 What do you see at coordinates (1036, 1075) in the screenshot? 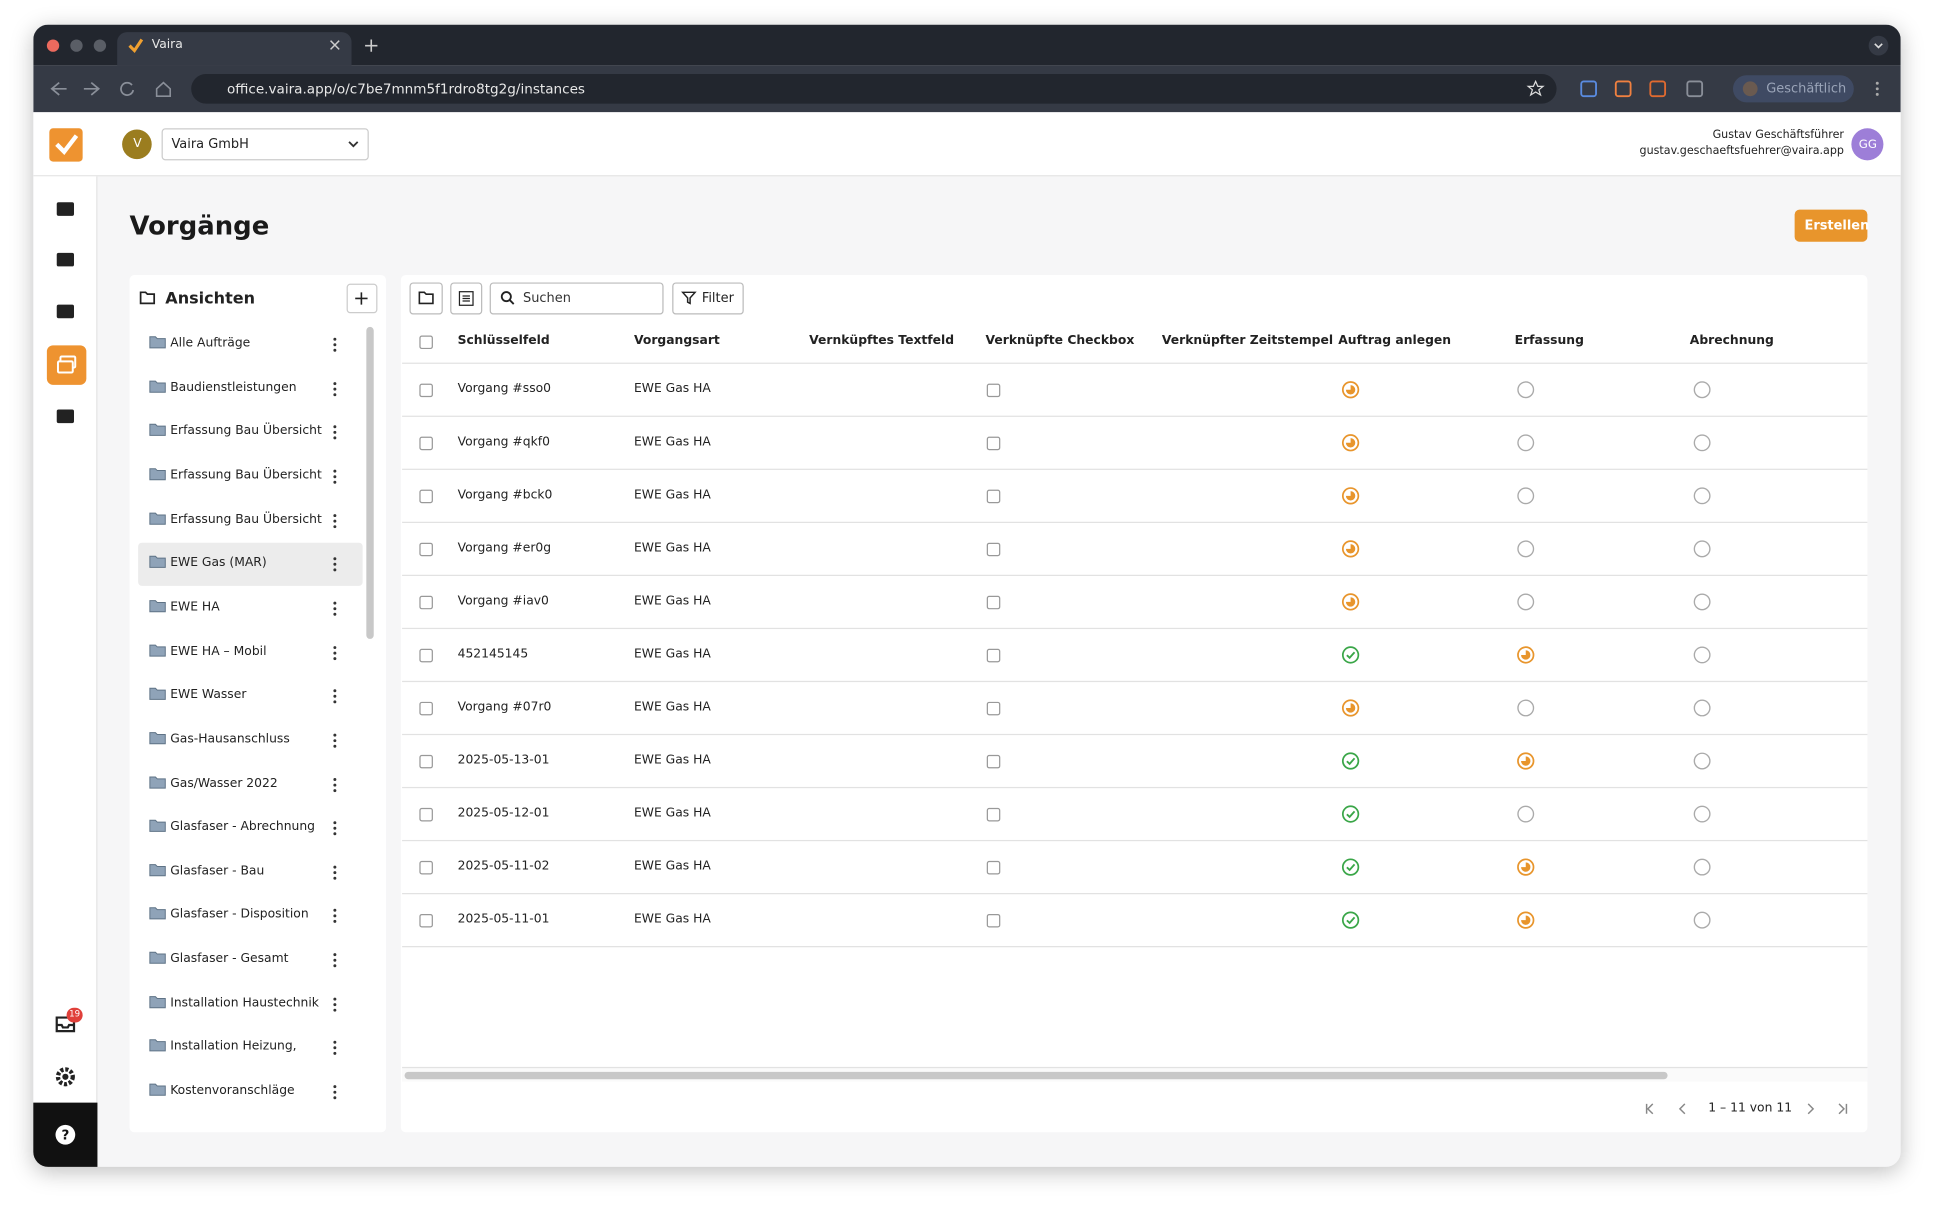
I see `h-scrollbar` at bounding box center [1036, 1075].